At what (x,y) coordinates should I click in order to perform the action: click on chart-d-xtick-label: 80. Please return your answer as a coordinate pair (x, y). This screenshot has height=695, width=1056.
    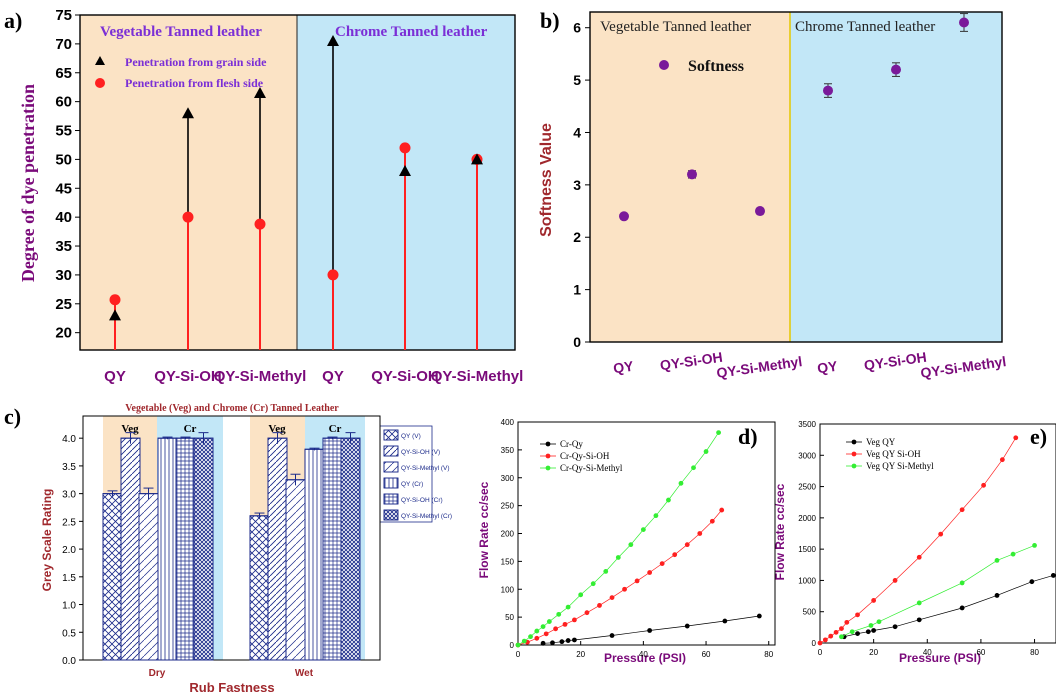
    Looking at the image, I should click on (768, 654).